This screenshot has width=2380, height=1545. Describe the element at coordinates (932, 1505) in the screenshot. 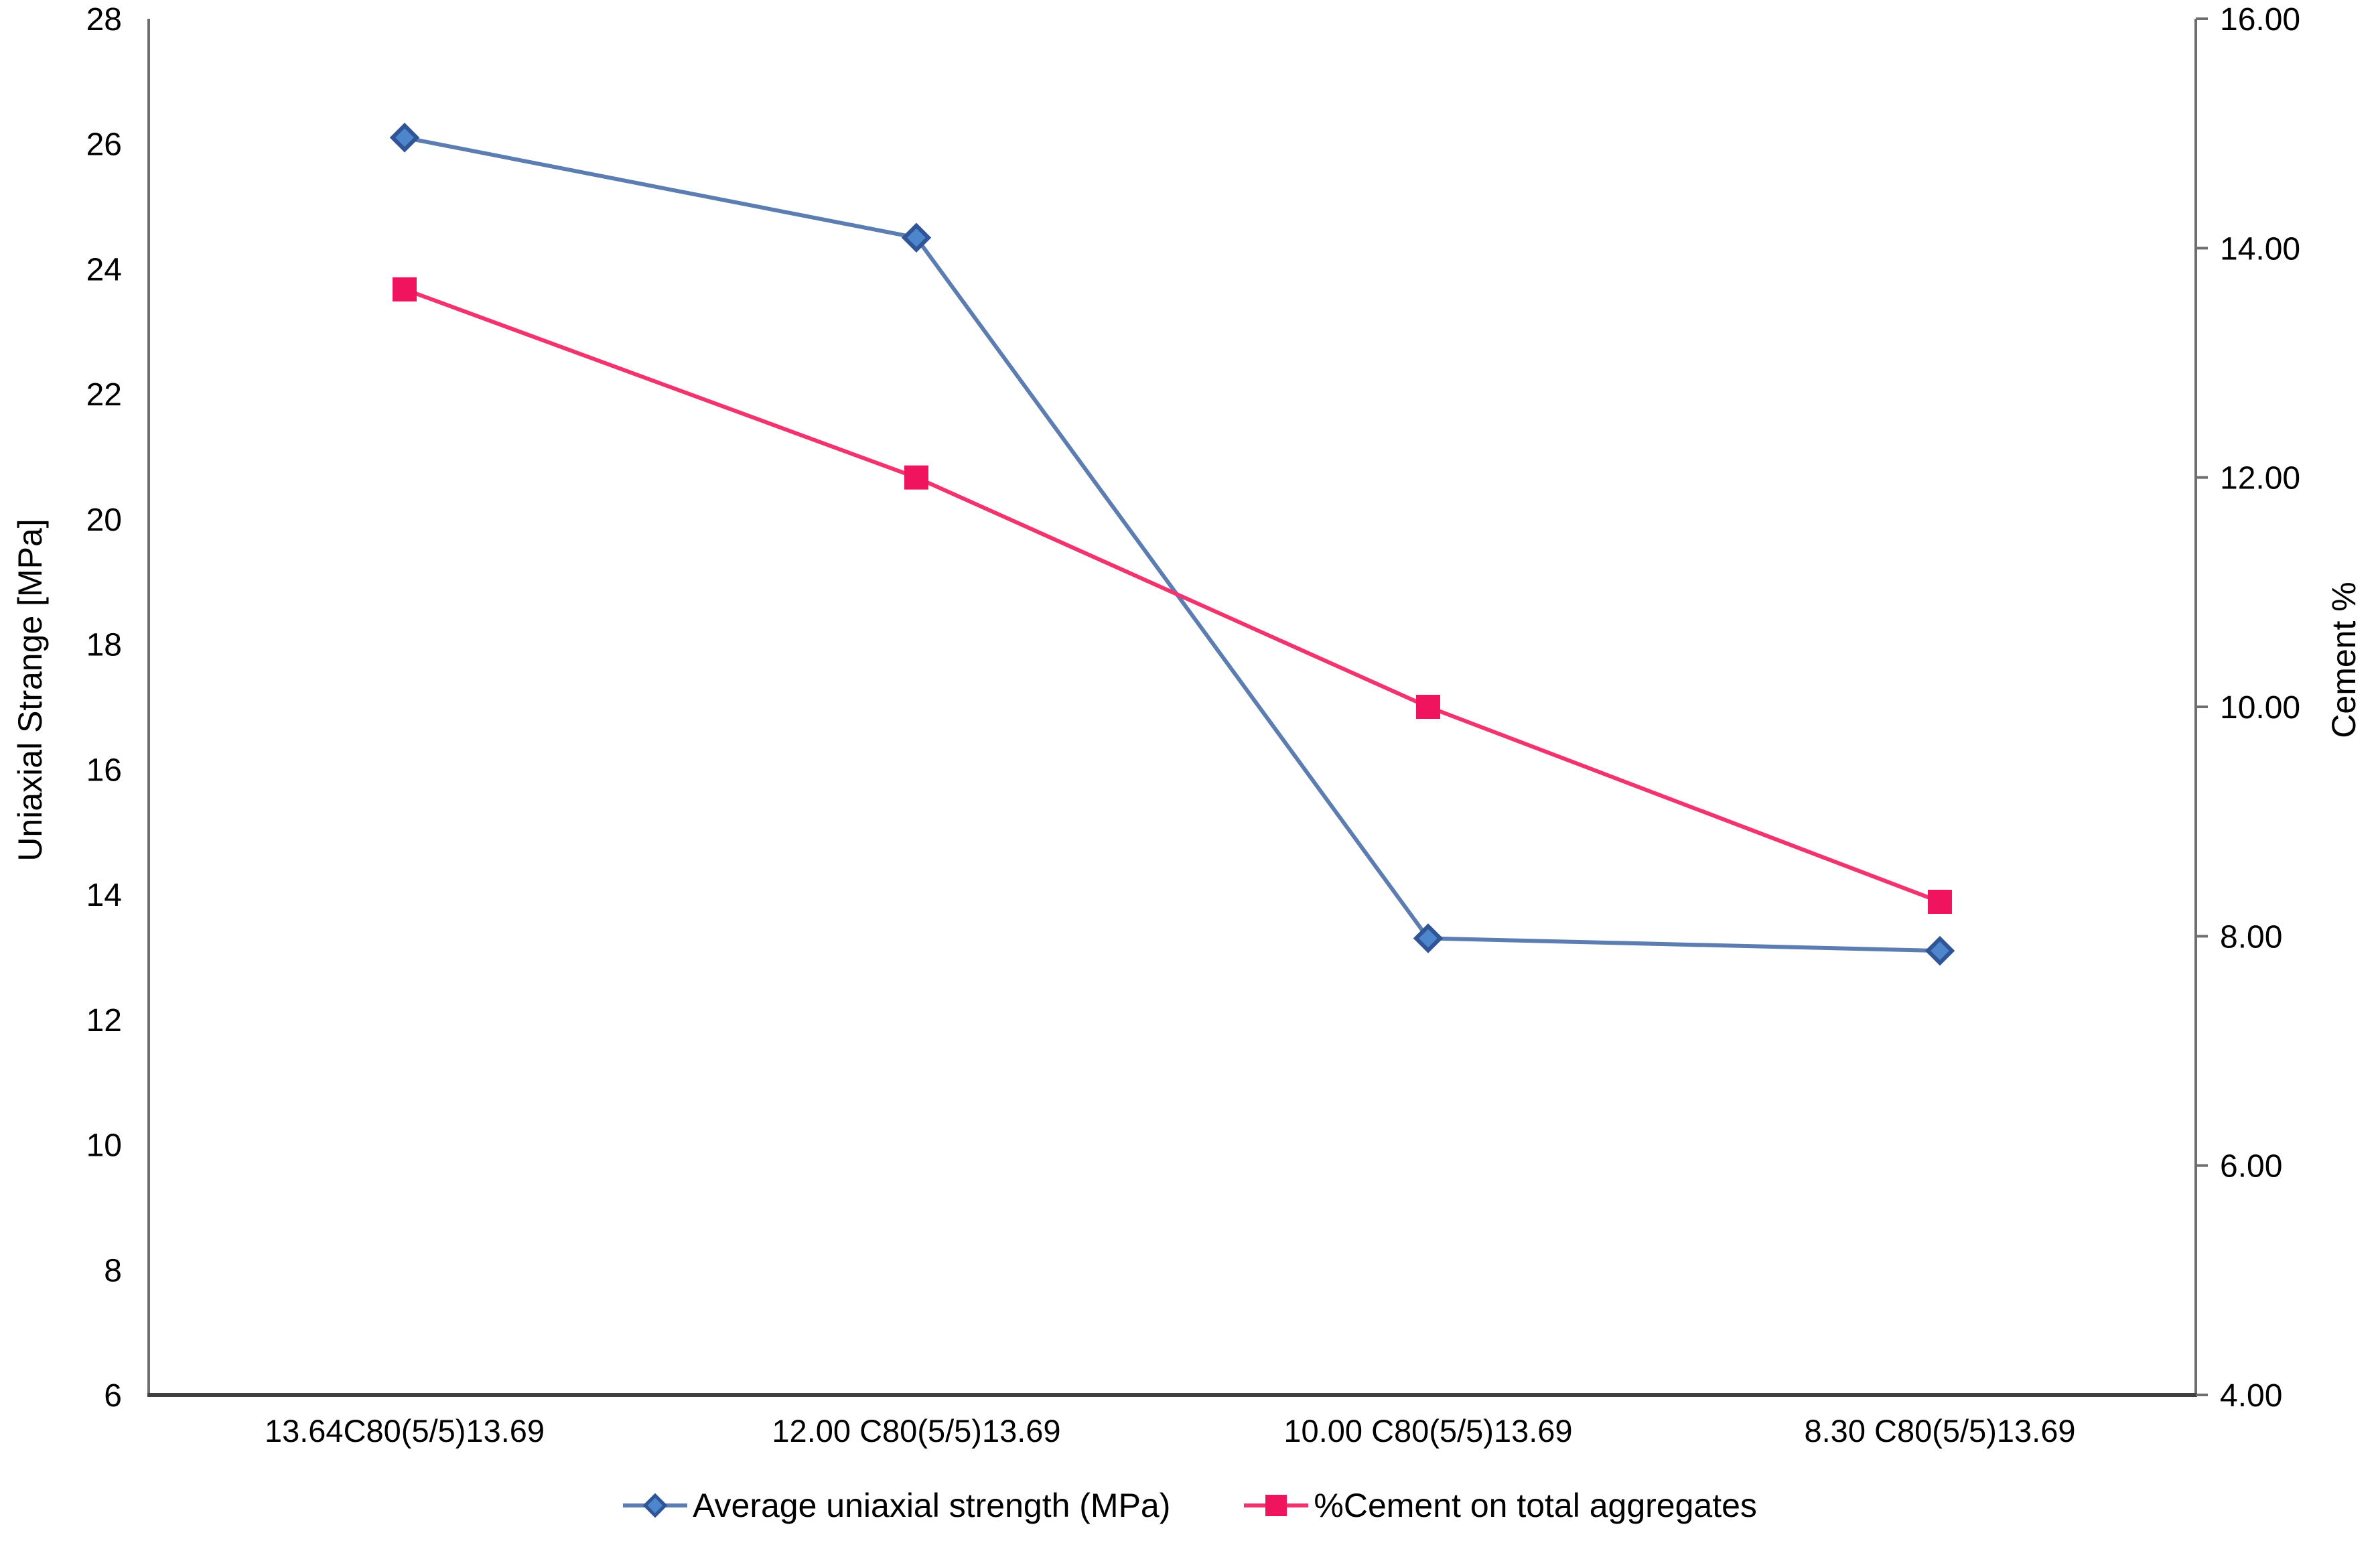

I see `legend-label-avg-uniaxial-strength: Average uniaxial strength (MPa)` at that location.